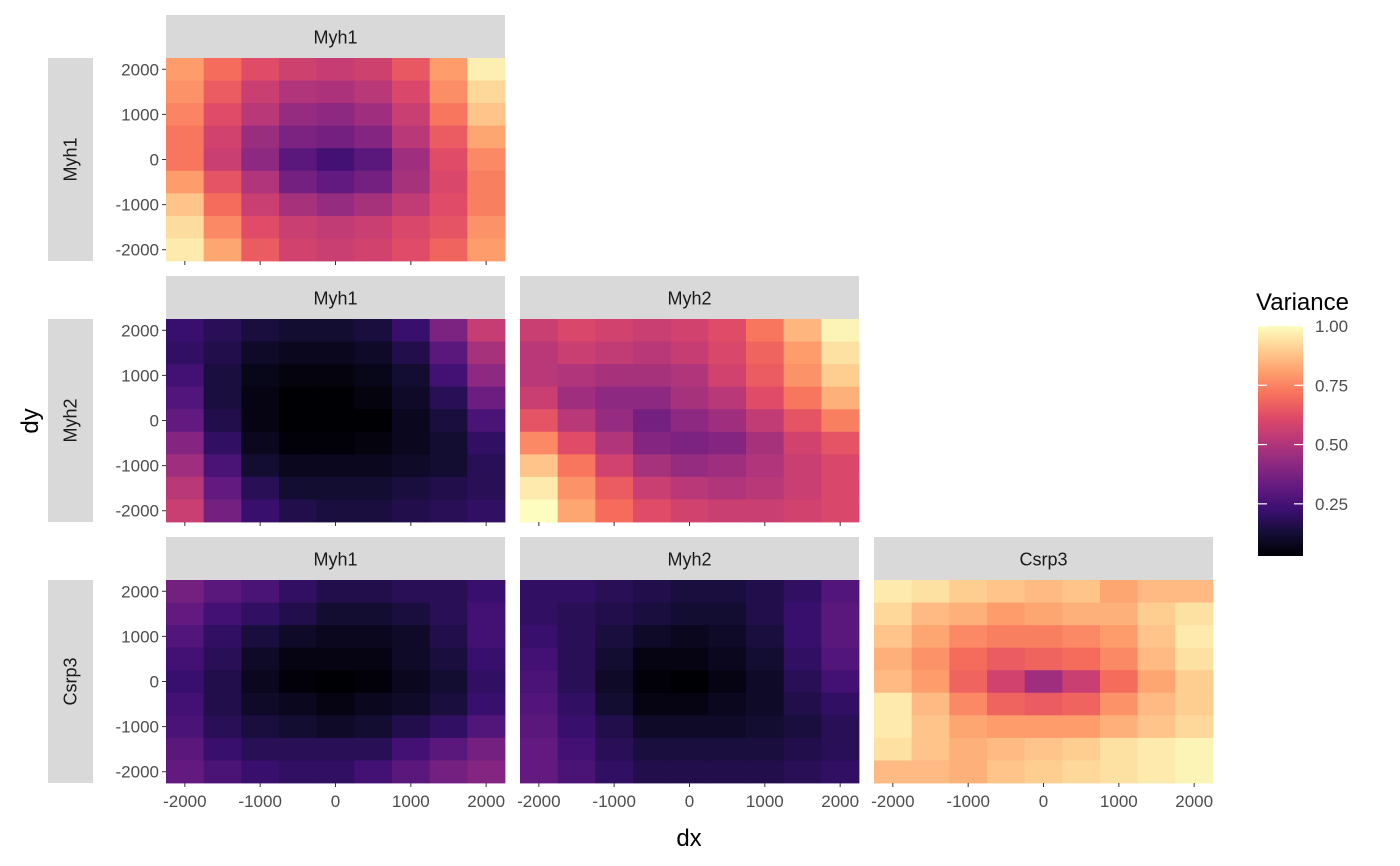 The image size is (1400, 866). Describe the element at coordinates (1331, 504) in the screenshot. I see `legend-tick-label: 0.25` at that location.